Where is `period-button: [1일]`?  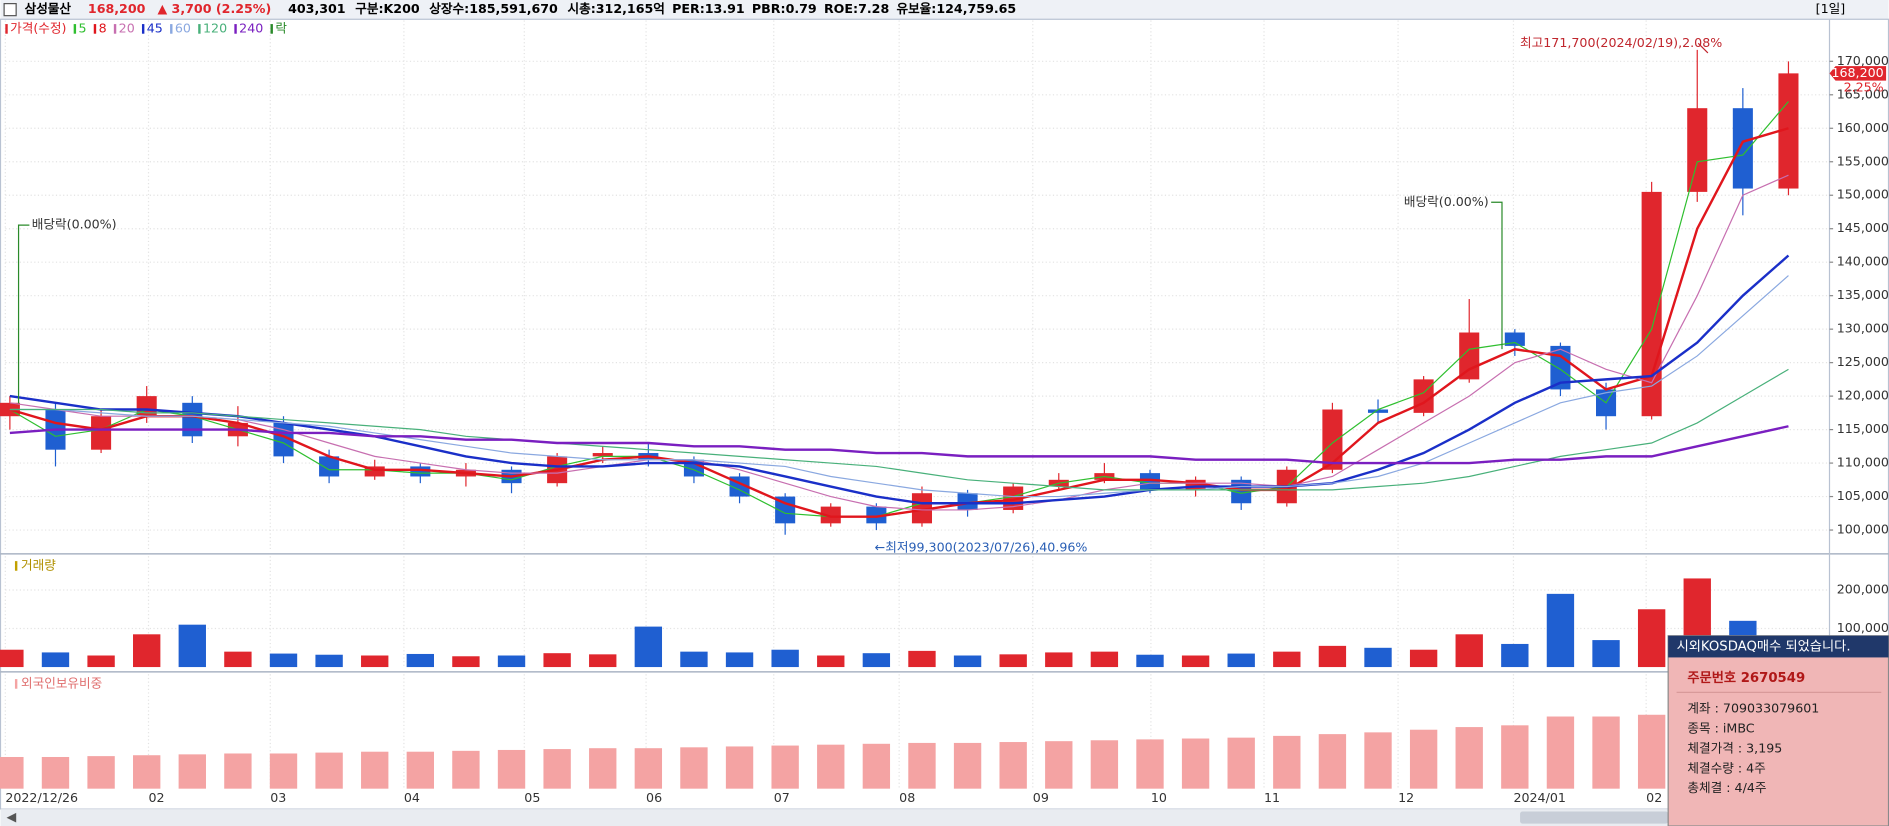 period-button: [1일] is located at coordinates (1831, 8).